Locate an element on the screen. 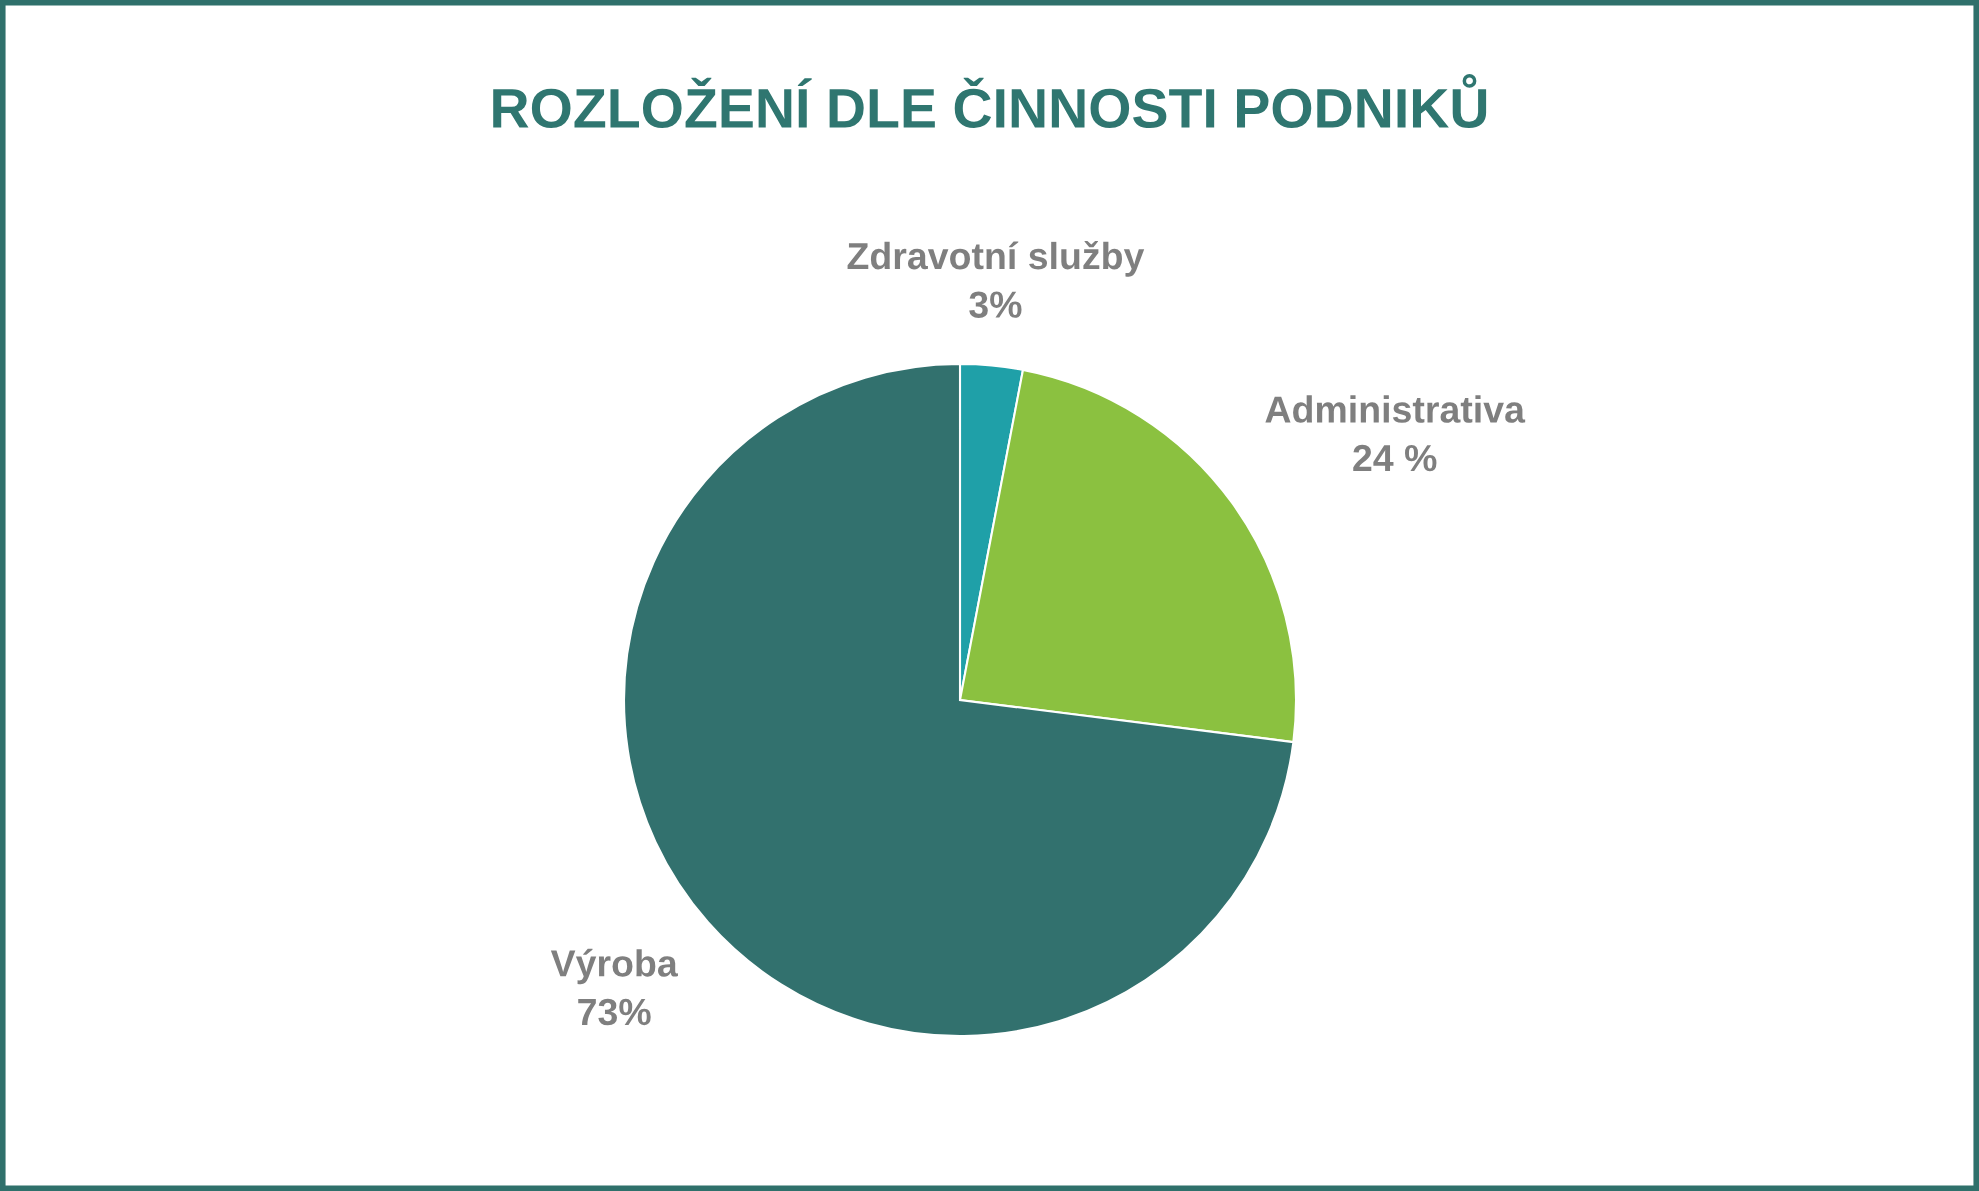  data-label: 73% is located at coordinates (614, 1012).